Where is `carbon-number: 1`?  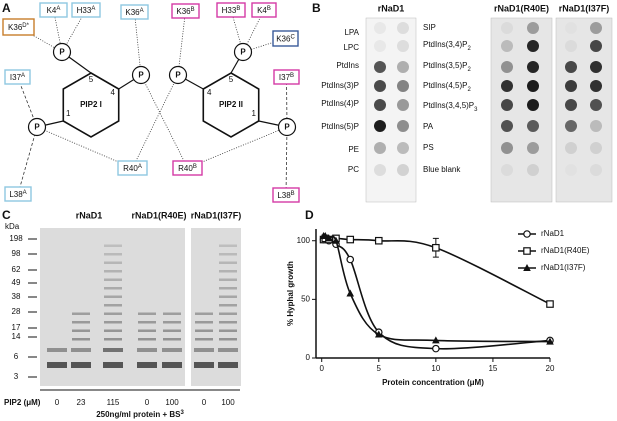
carbon-number: 1 is located at coordinates (253, 113).